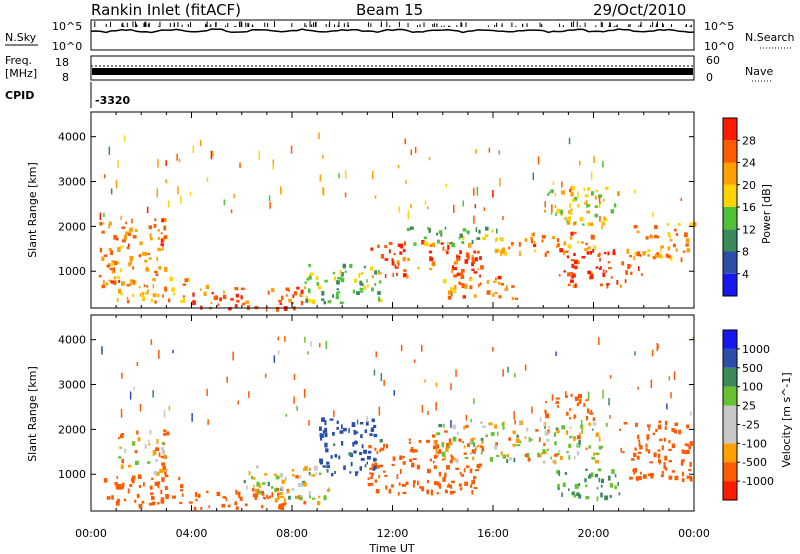 This screenshot has height=554, width=800. I want to click on colorbar-swatch, so click(730, 129).